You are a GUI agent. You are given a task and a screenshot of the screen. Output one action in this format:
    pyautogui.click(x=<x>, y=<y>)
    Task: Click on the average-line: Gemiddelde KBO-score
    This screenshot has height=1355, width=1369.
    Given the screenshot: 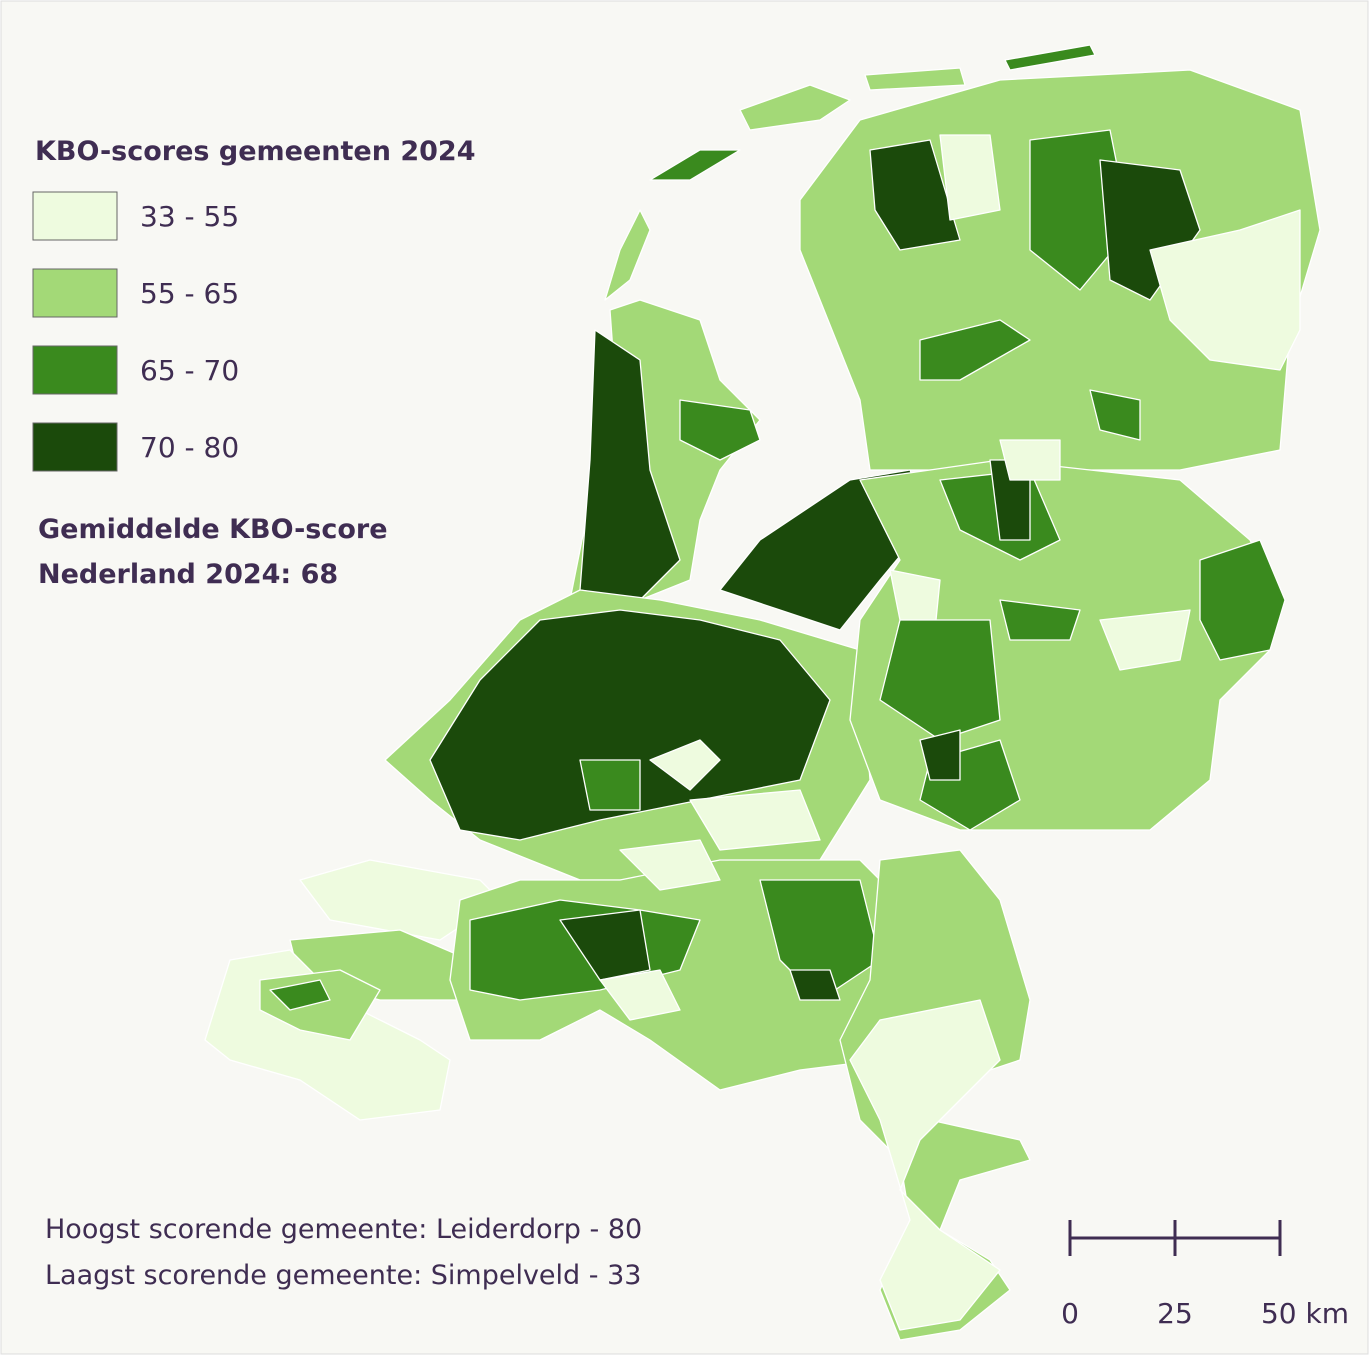 What is the action you would take?
    pyautogui.click(x=213, y=529)
    